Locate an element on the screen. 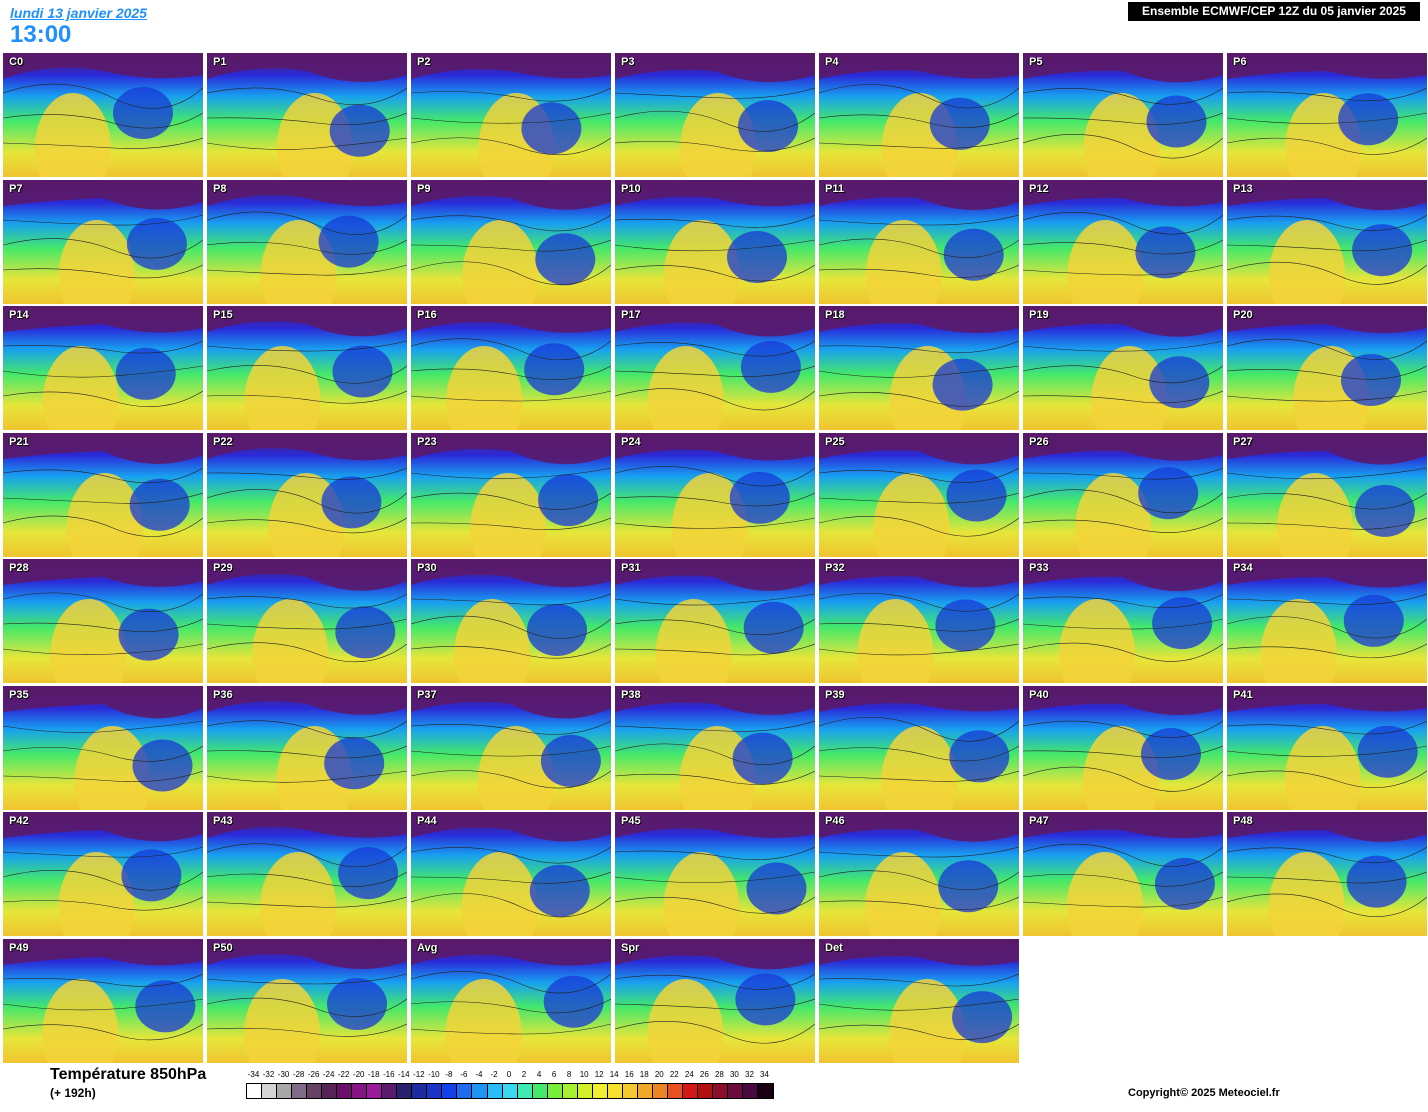 This screenshot has height=1112, width=1428. panel-label: P50 is located at coordinates (223, 947).